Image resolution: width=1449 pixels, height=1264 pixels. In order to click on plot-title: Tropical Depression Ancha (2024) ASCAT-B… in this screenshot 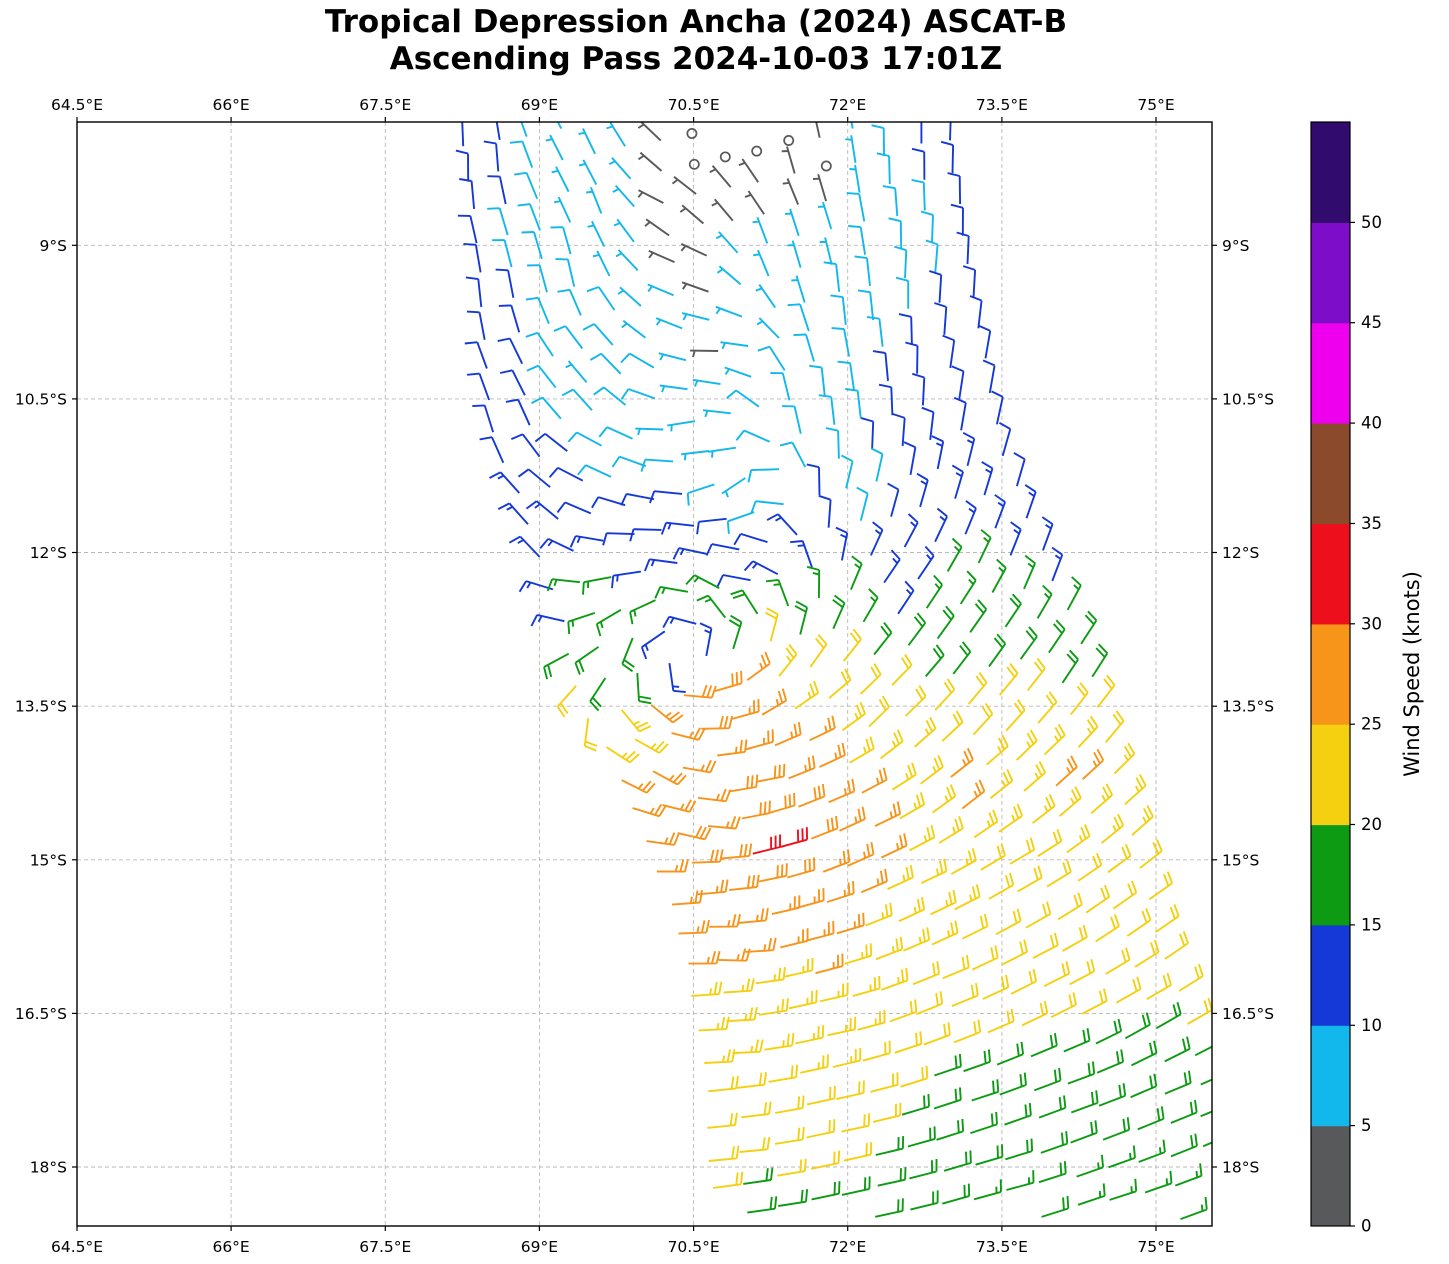, I will do `click(696, 41)`.